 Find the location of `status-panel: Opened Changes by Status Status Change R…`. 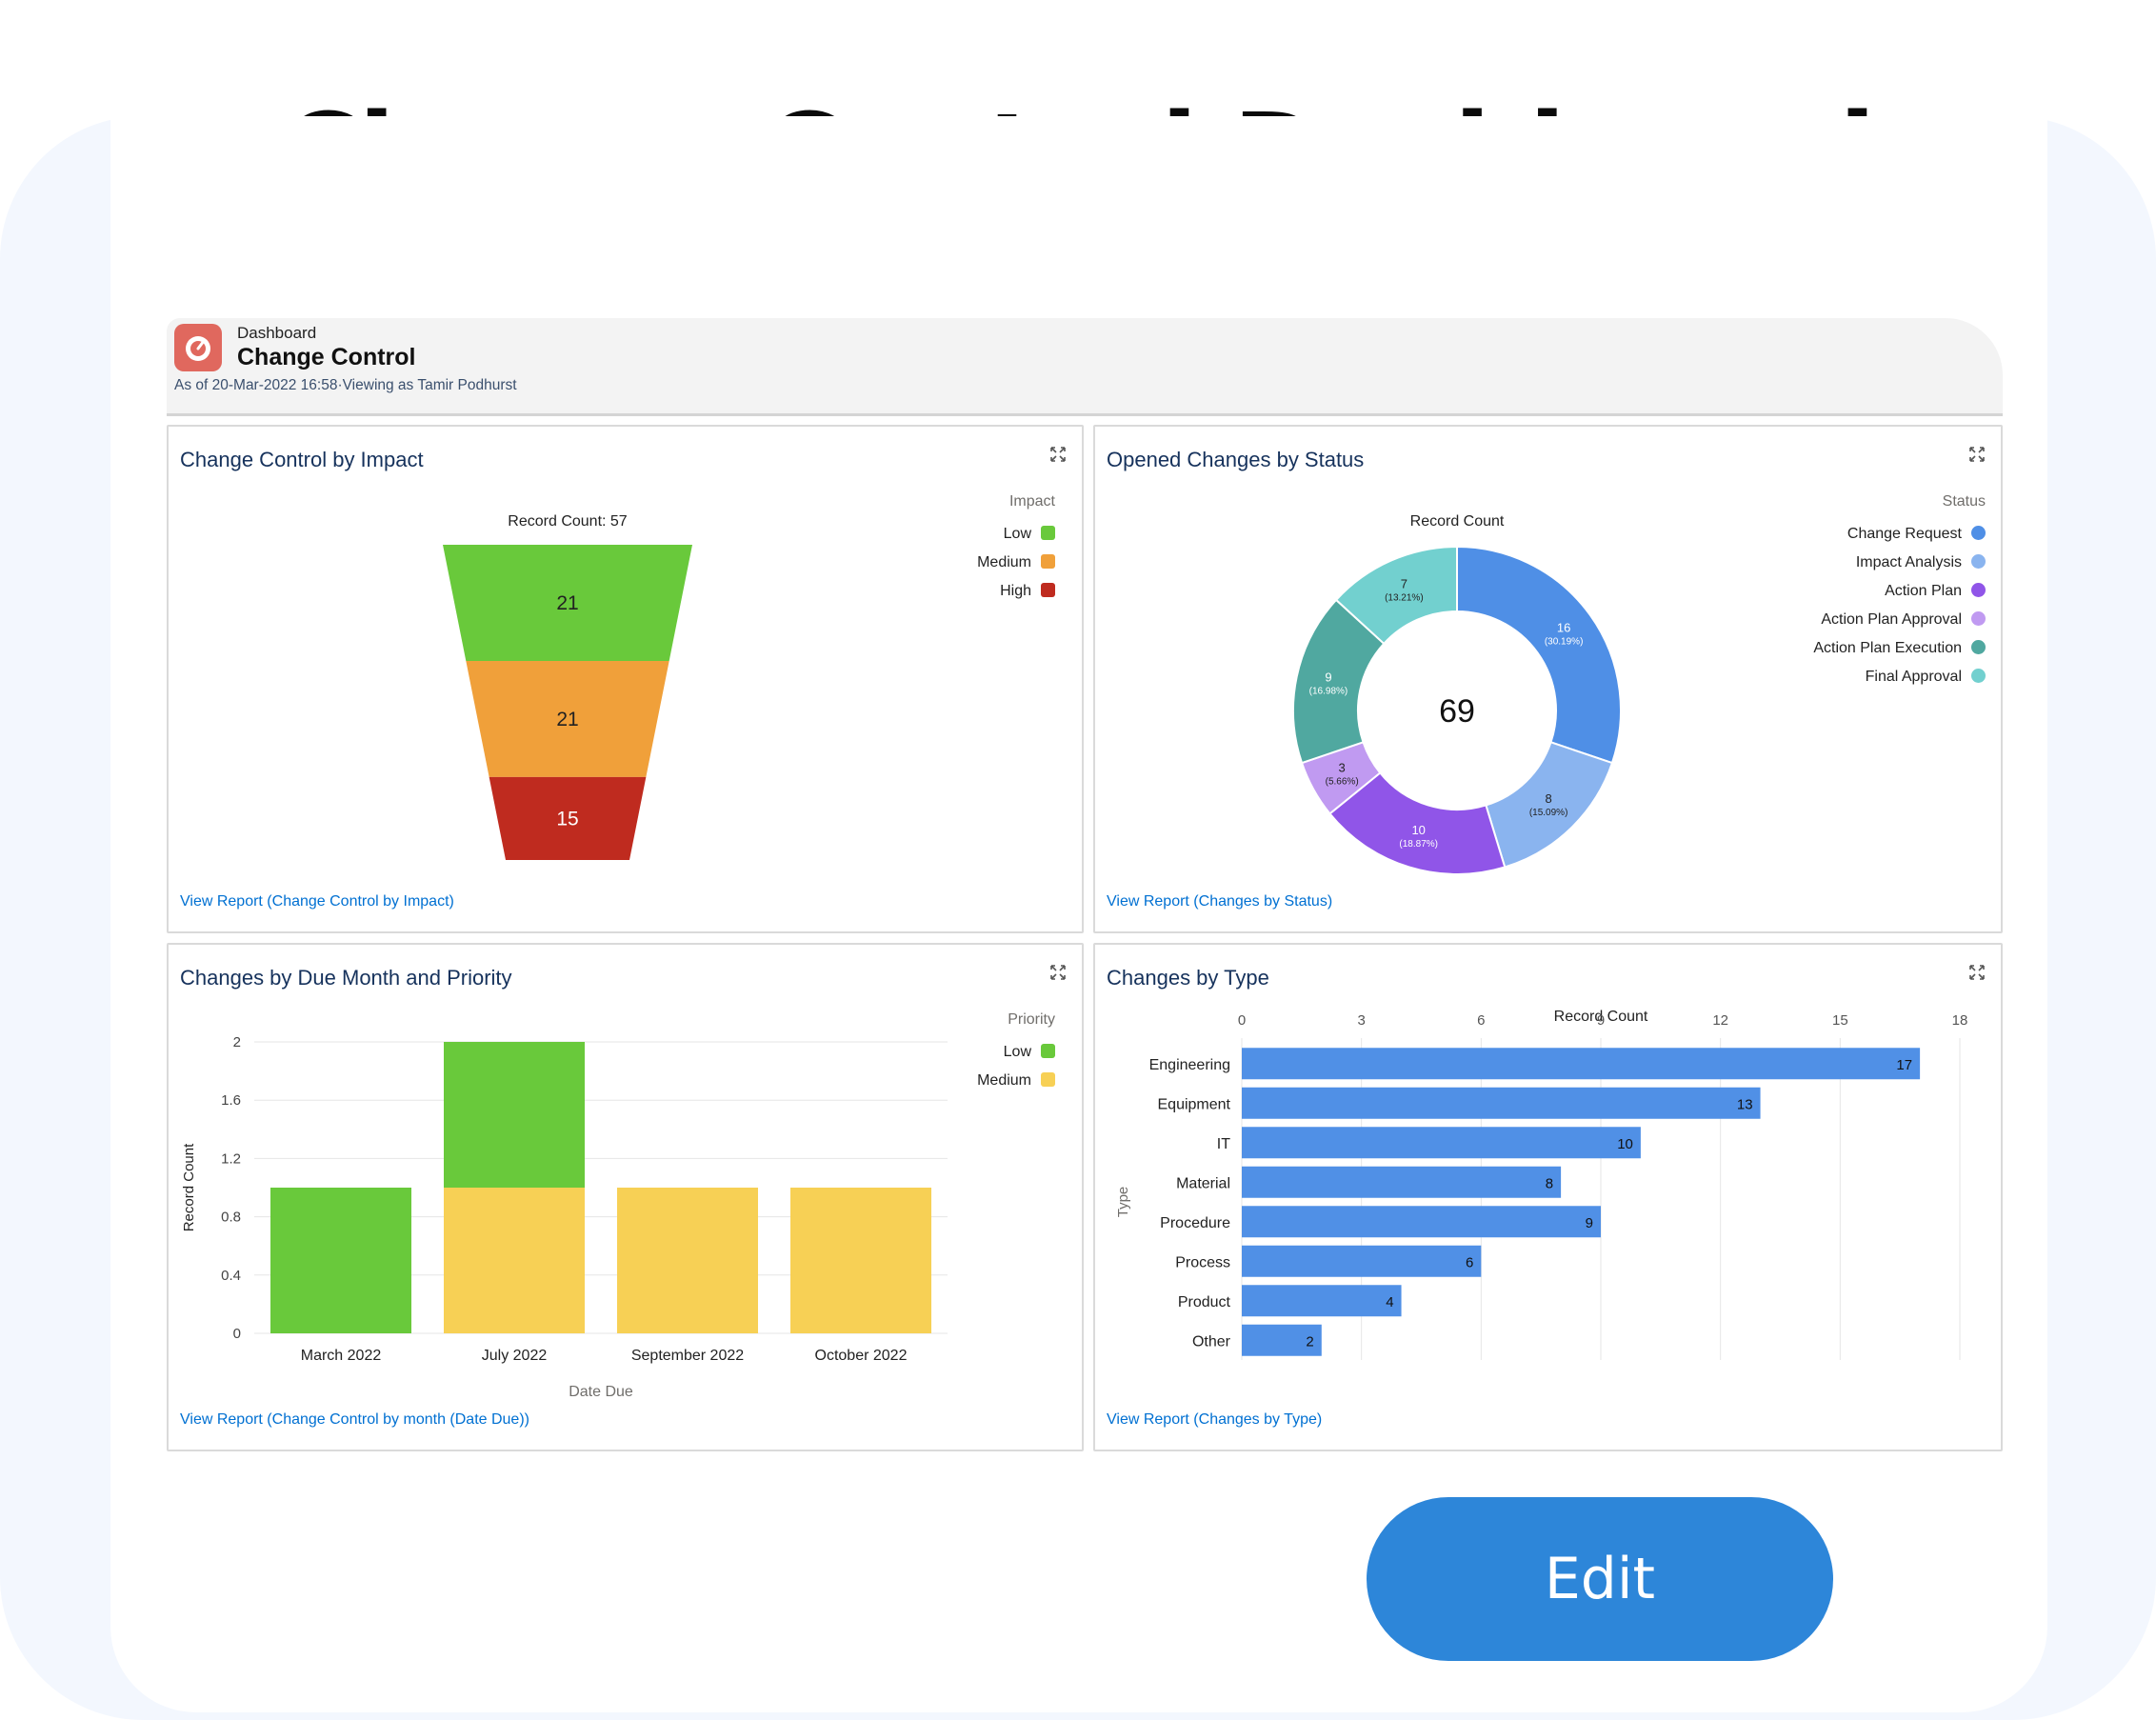

status-panel: Opened Changes by Status Status Change R… is located at coordinates (1548, 679).